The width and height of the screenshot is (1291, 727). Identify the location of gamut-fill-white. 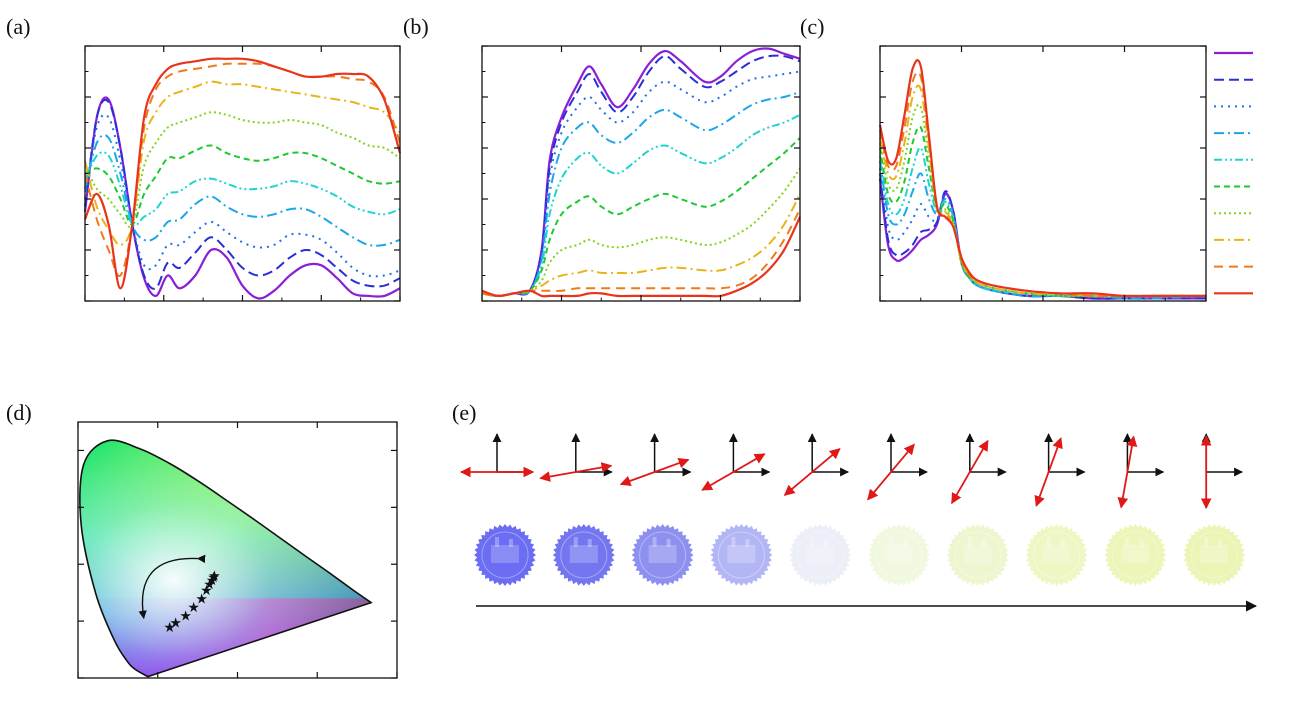
(225, 558).